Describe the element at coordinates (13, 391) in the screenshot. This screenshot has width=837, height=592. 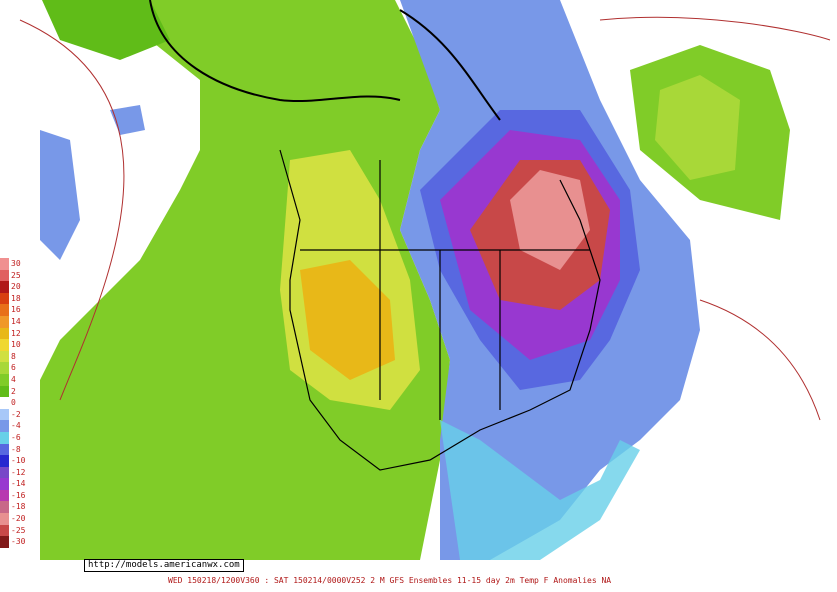
I see `legend-label: 2` at that location.